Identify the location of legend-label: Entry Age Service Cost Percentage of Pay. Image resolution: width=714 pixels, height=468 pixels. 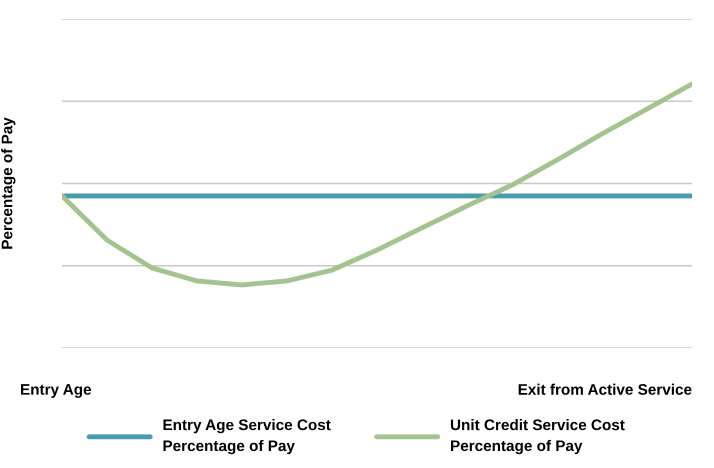
(247, 436).